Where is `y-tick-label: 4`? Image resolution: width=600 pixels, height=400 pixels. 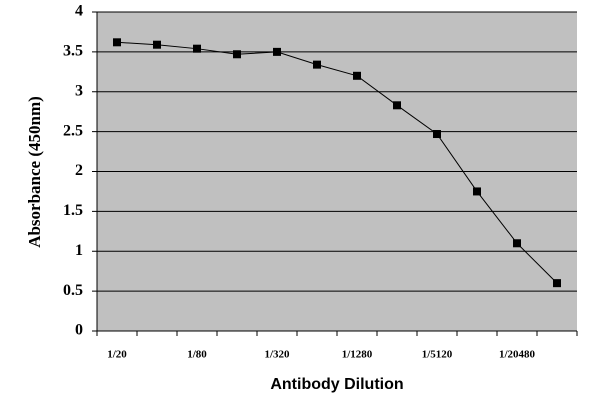 y-tick-label: 4 is located at coordinates (79, 11).